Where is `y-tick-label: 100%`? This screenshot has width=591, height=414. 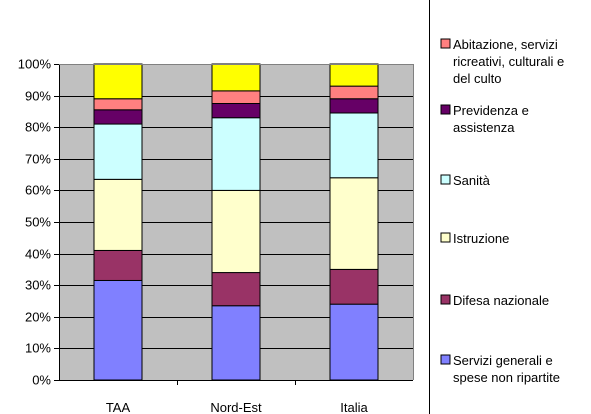
y-tick-label: 100% is located at coordinates (35, 64).